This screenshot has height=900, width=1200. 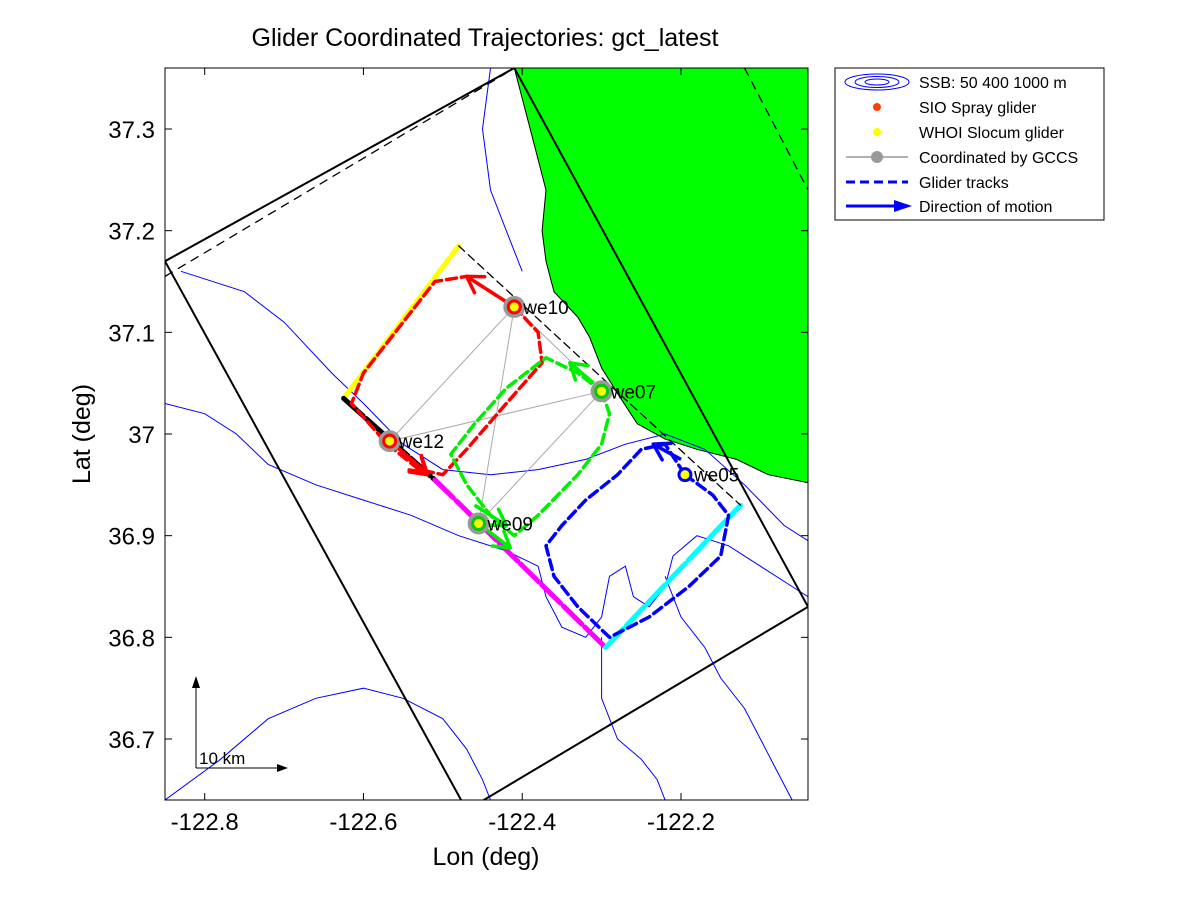 What do you see at coordinates (336, 174) in the screenshot?
I see `domain-boundary-dashed-north` at bounding box center [336, 174].